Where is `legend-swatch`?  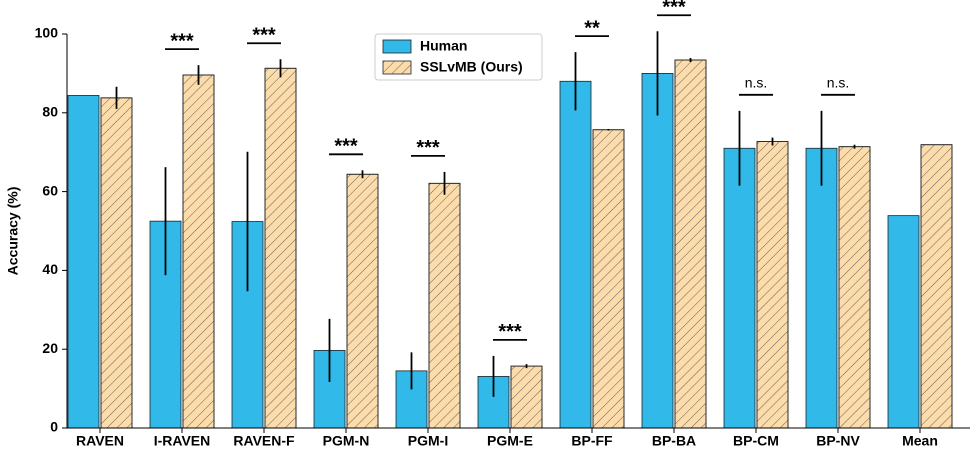 legend-swatch is located at coordinates (397, 46).